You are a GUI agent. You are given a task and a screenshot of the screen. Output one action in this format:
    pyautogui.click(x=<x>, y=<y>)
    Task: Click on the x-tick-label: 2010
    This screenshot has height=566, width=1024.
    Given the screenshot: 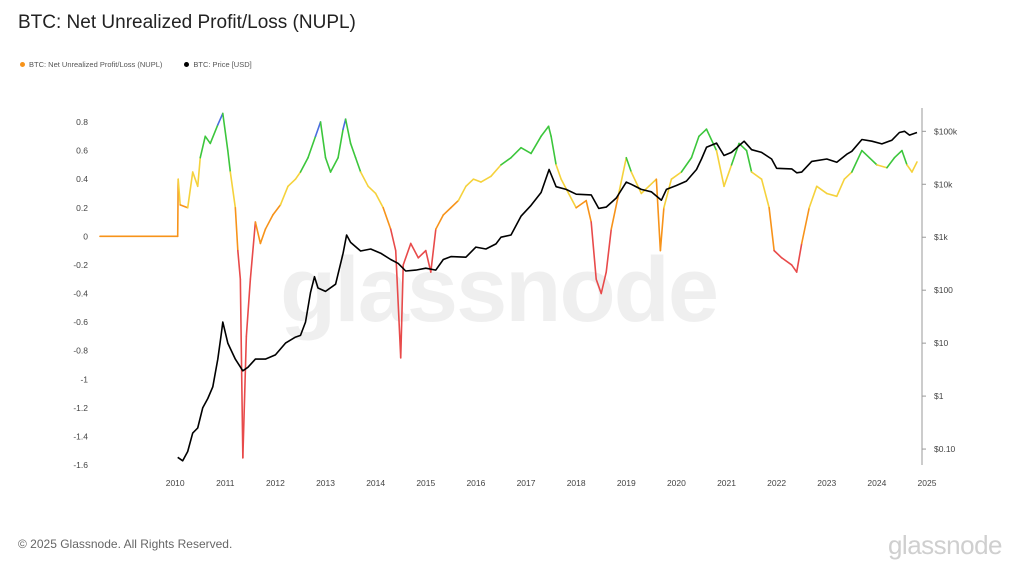 What is the action you would take?
    pyautogui.click(x=175, y=483)
    